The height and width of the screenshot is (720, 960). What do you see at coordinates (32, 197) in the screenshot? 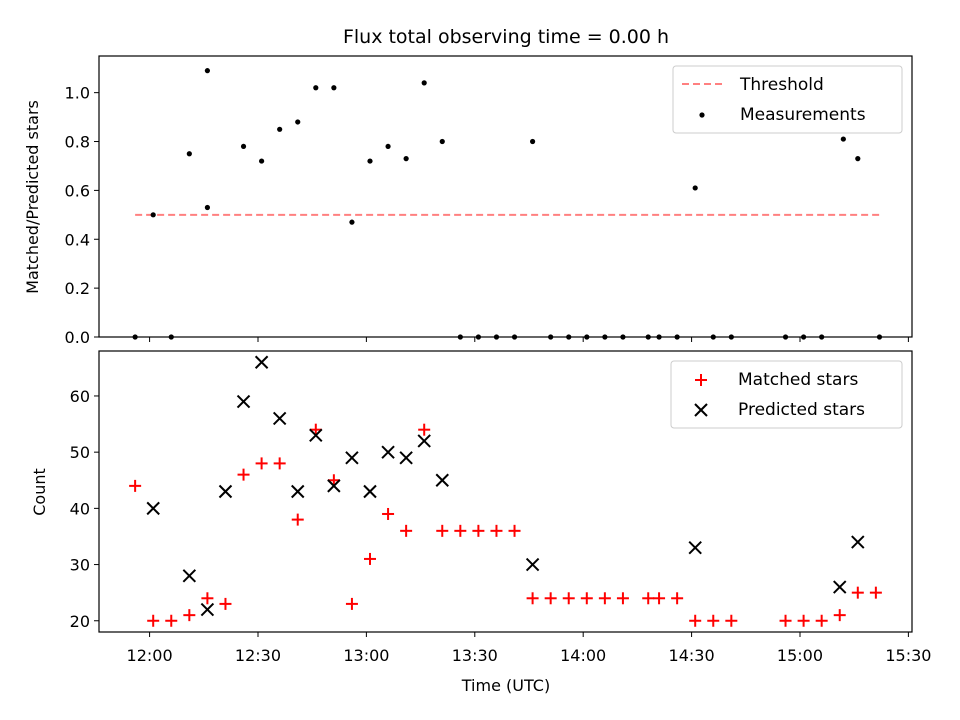
I see `top-y-axis-label: Matched/Predicted stars` at bounding box center [32, 197].